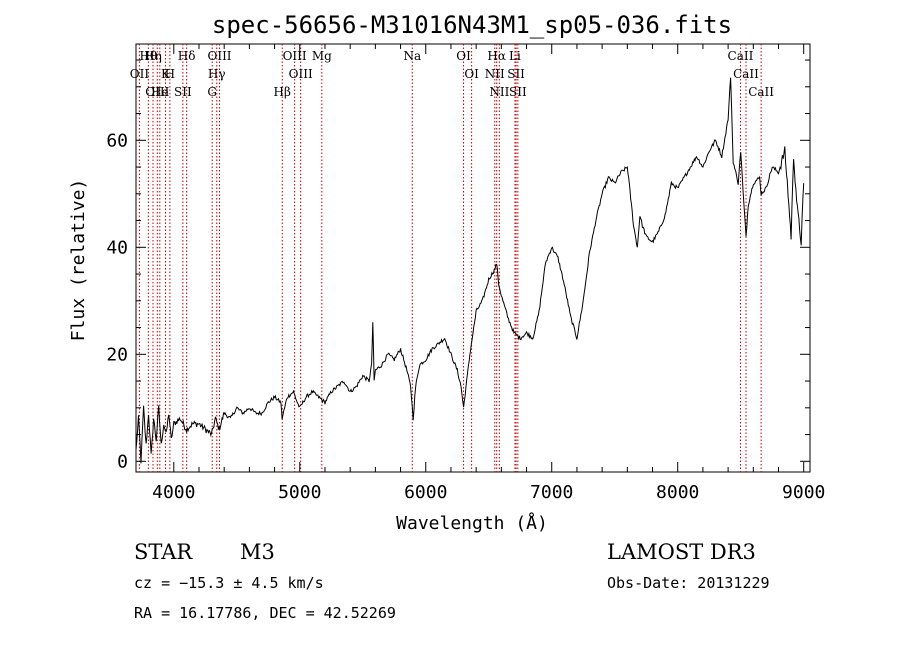  What do you see at coordinates (117, 140) in the screenshot?
I see `y-tick-label: 60` at bounding box center [117, 140].